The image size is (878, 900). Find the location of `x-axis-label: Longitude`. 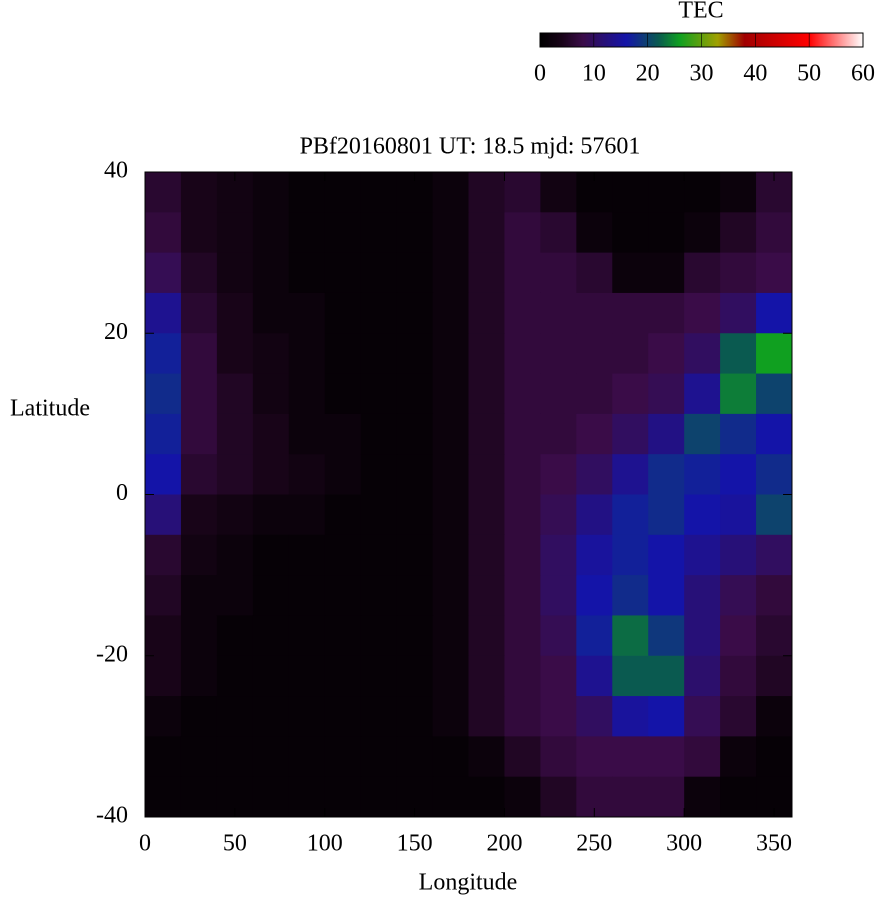

x-axis-label: Longitude is located at coordinates (468, 883).